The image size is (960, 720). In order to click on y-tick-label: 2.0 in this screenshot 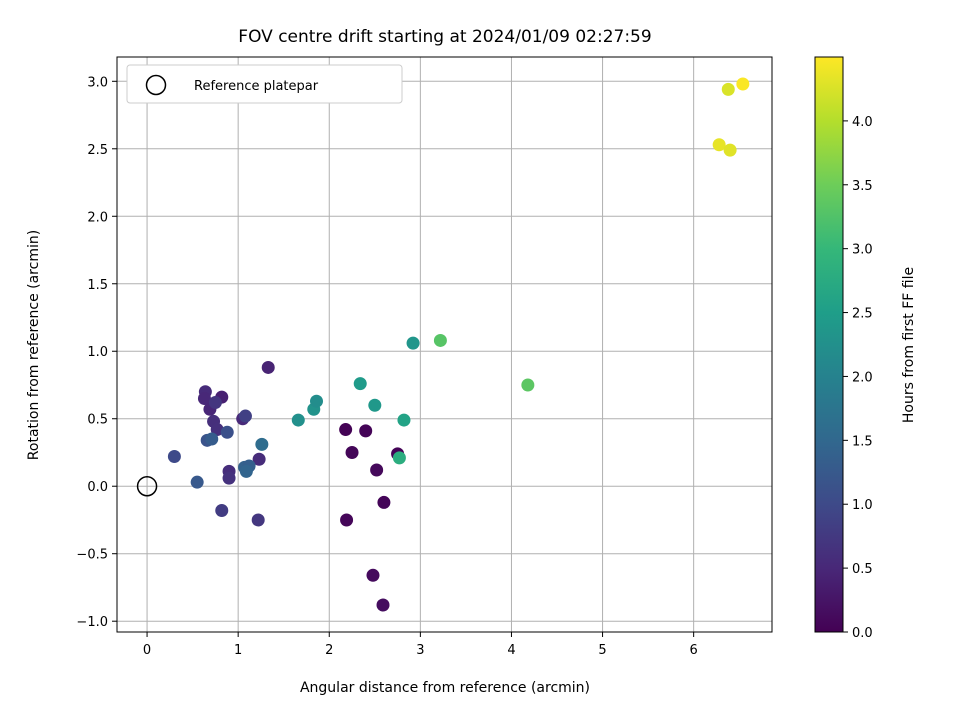, I will do `click(97, 217)`.